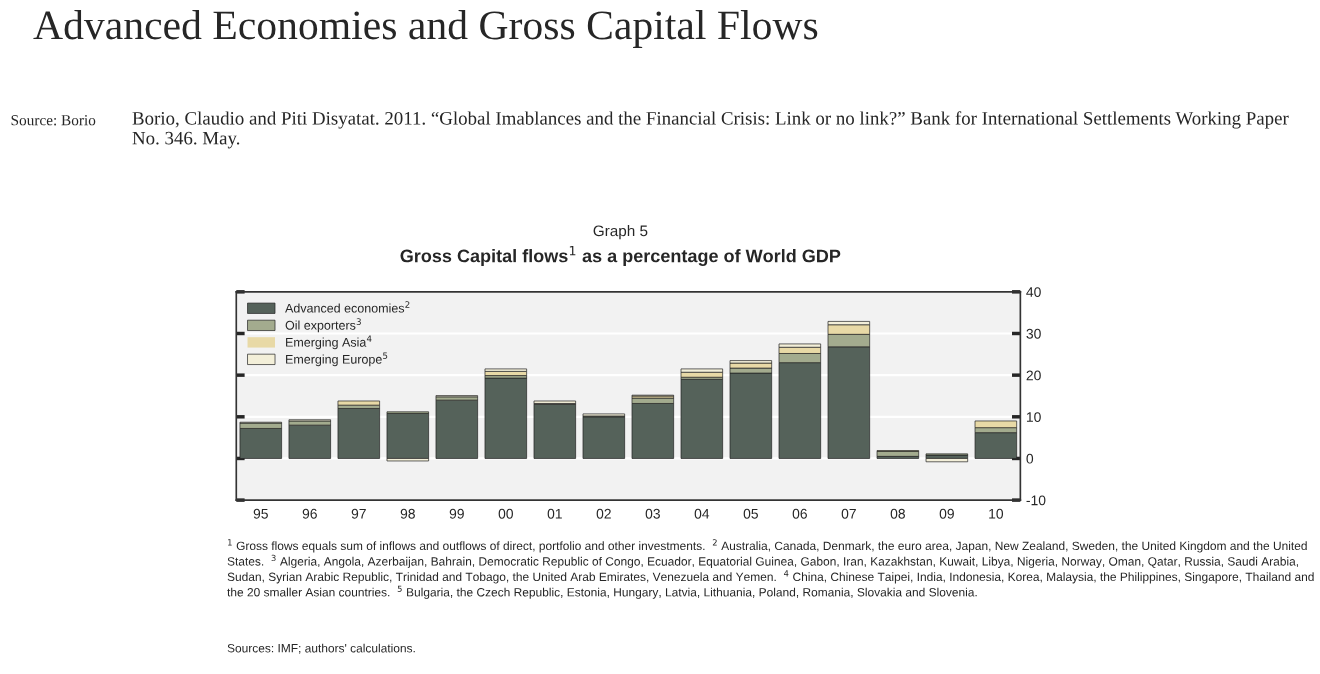 The height and width of the screenshot is (674, 1320). I want to click on text: Borio, Claudio and Piti Disyatat. 2011. “Global Imablances and the Financial Crisis: Link or no link?” Bank for International Settlements Working Paper No. 346. May., so click(710, 130).